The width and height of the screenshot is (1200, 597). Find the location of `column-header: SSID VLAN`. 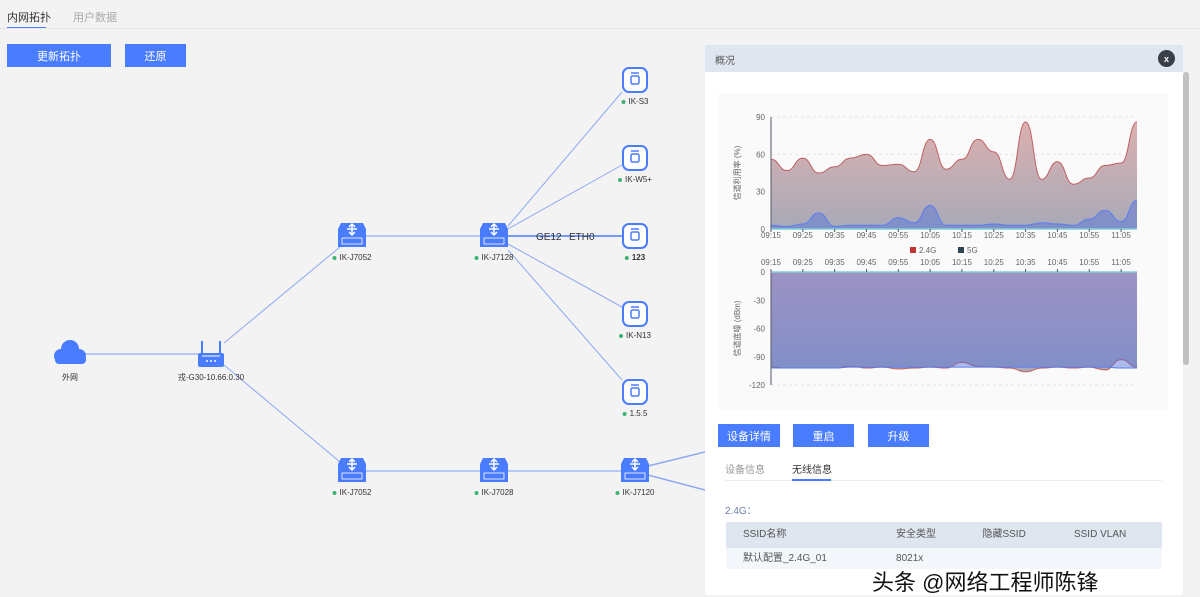

column-header: SSID VLAN is located at coordinates (1100, 534).